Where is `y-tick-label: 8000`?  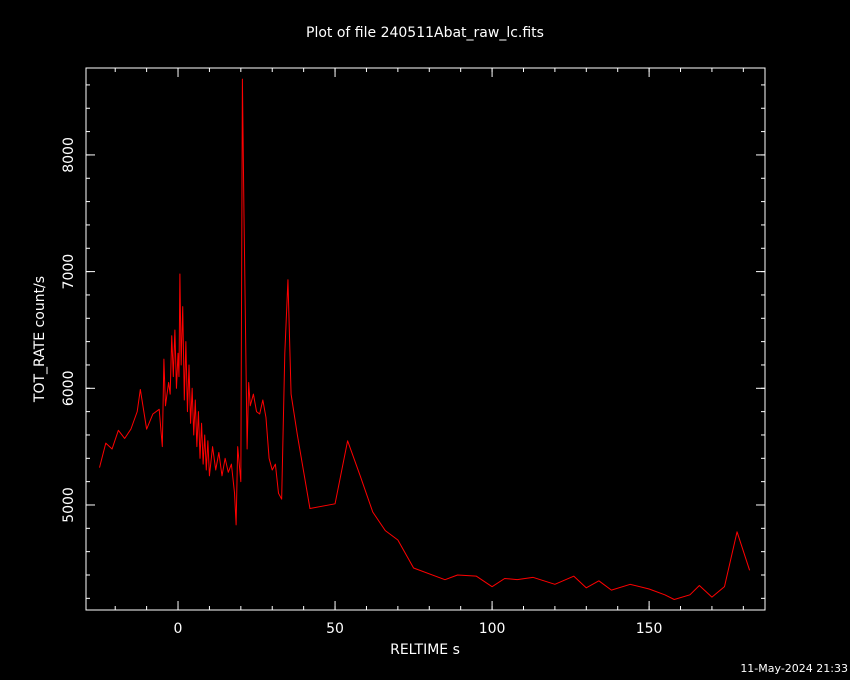
y-tick-label: 8000 is located at coordinates (69, 155).